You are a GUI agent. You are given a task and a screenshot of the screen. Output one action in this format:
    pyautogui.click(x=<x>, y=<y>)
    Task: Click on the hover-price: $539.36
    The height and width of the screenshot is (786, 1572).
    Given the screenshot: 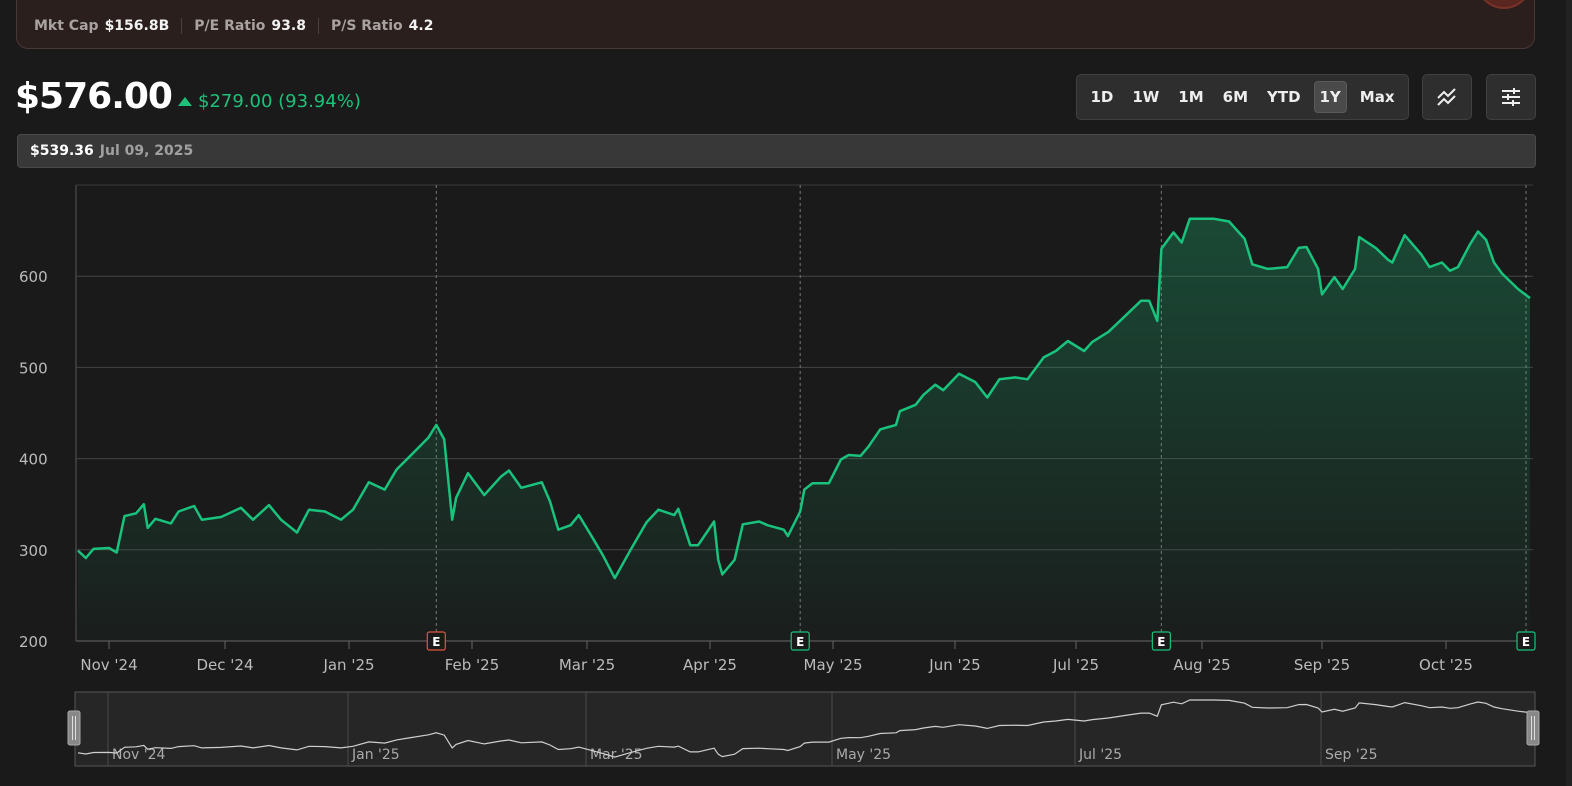 What is the action you would take?
    pyautogui.click(x=62, y=151)
    